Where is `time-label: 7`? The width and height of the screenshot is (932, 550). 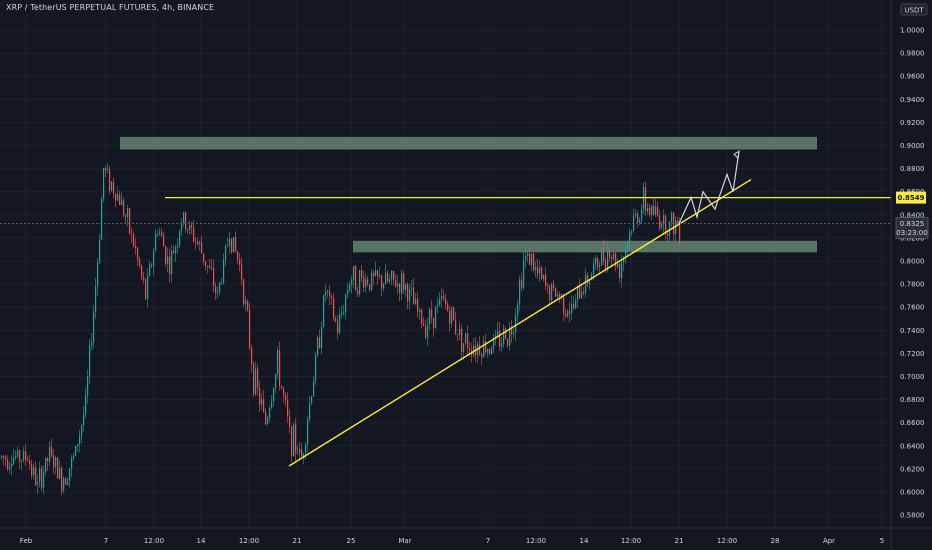
time-label: 7 is located at coordinates (106, 541).